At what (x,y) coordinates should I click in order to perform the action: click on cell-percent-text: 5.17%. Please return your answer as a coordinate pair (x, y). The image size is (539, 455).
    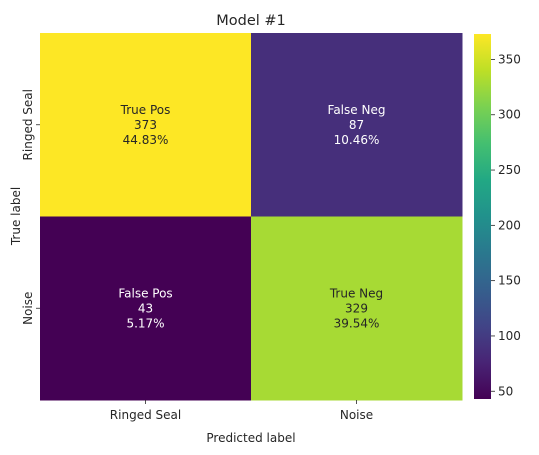
    Looking at the image, I should click on (145, 323).